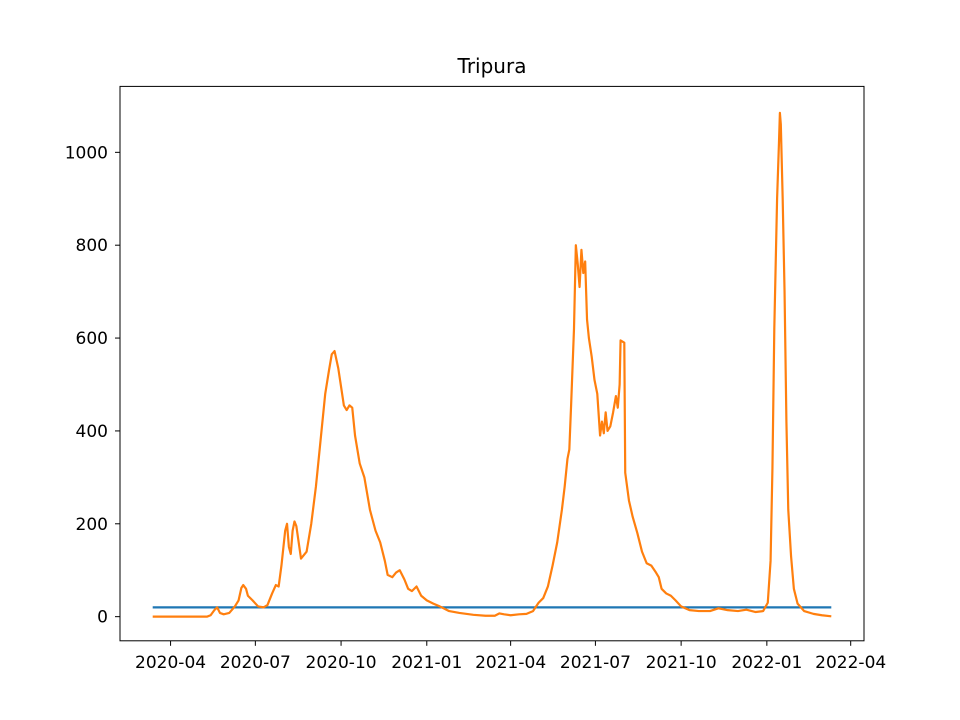 The image size is (960, 720). What do you see at coordinates (681, 663) in the screenshot?
I see `x-tick-label: 2021-10` at bounding box center [681, 663].